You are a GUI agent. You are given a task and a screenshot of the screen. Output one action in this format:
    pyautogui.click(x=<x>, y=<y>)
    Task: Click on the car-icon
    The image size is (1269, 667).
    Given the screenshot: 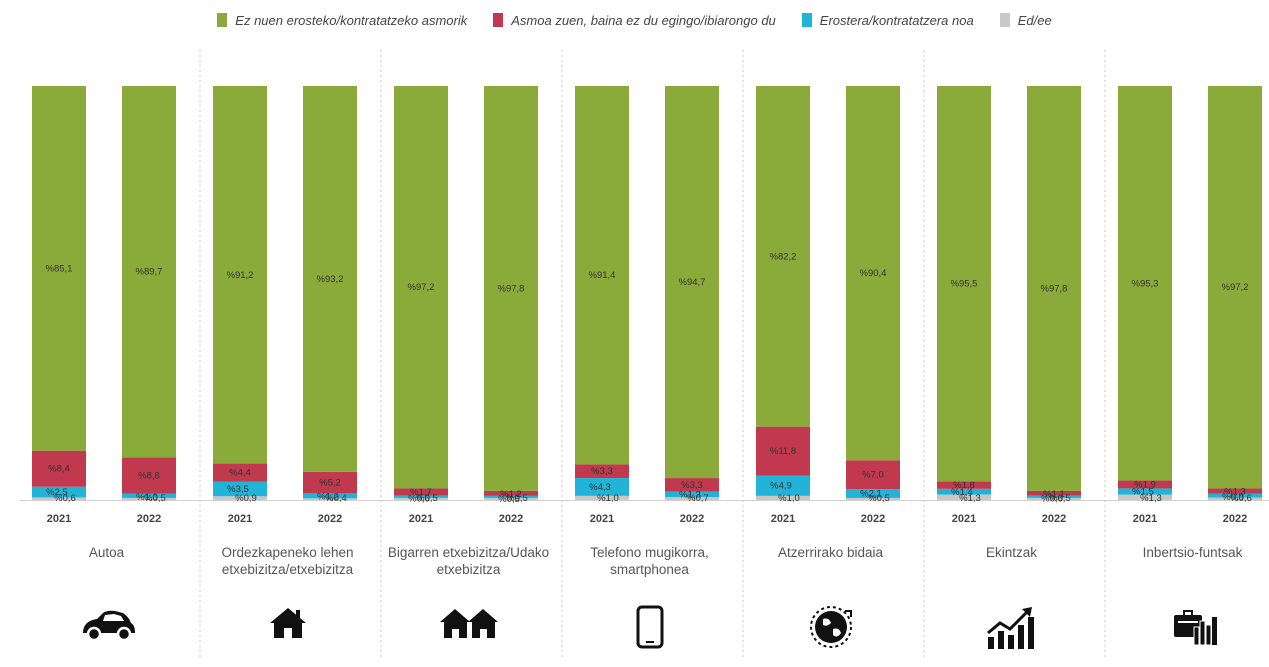 What is the action you would take?
    pyautogui.click(x=107, y=630)
    